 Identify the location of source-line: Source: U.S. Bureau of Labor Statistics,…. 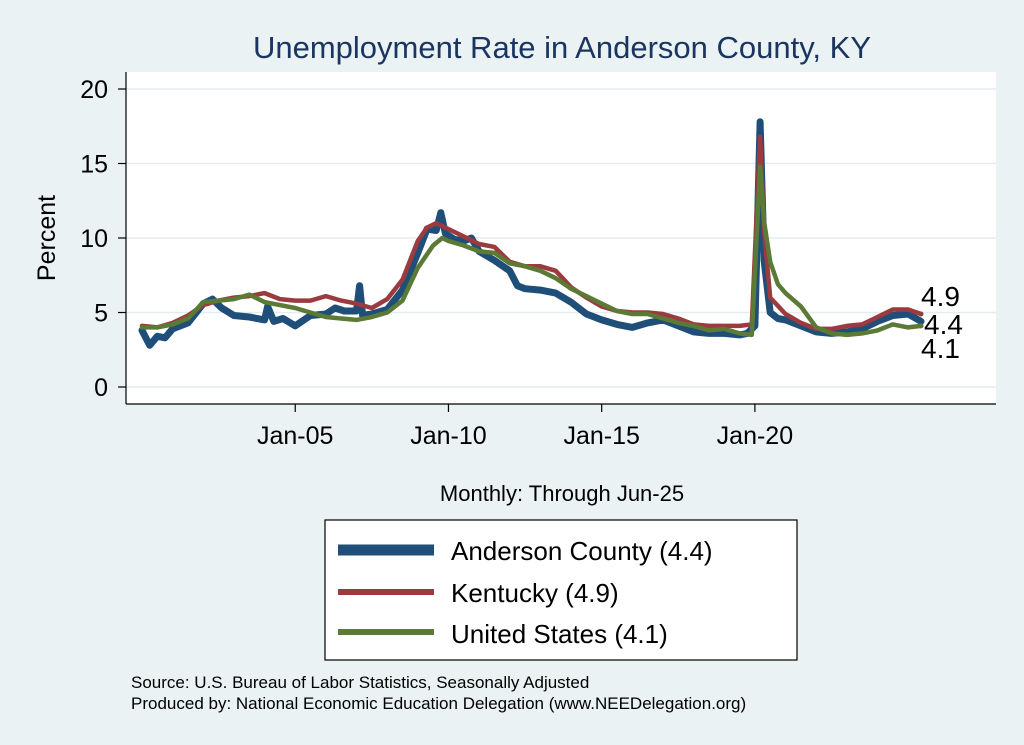
(360, 682).